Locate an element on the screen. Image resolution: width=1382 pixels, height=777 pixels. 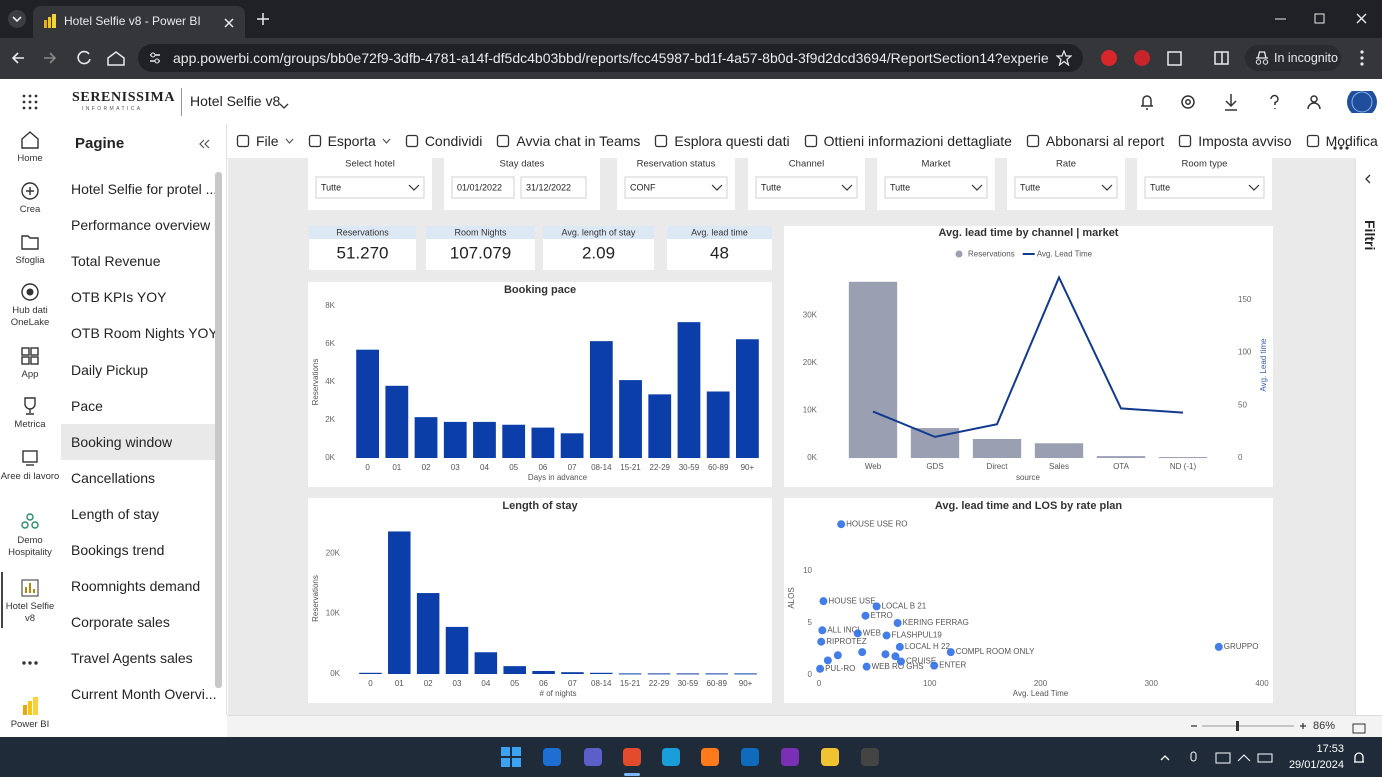
scatter-point is located at coordinates (866, 666).